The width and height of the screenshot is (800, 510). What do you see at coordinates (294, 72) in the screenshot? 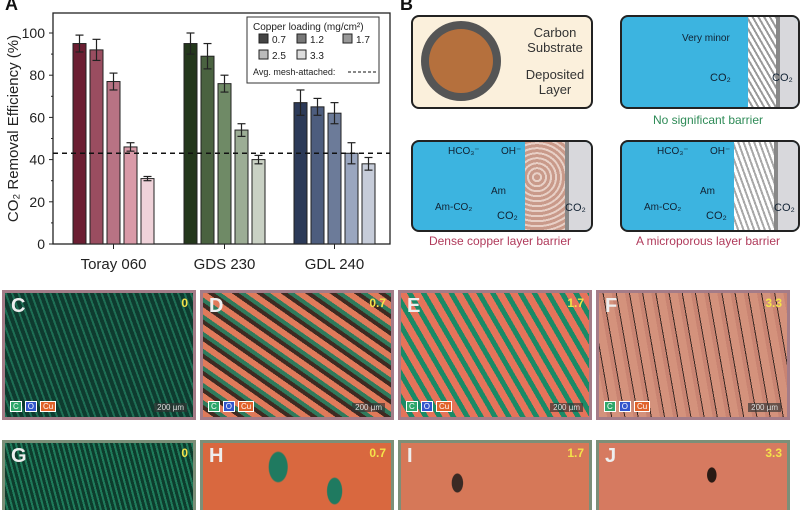
I see `legend-reference-label: Avg. mesh-attached:` at bounding box center [294, 72].